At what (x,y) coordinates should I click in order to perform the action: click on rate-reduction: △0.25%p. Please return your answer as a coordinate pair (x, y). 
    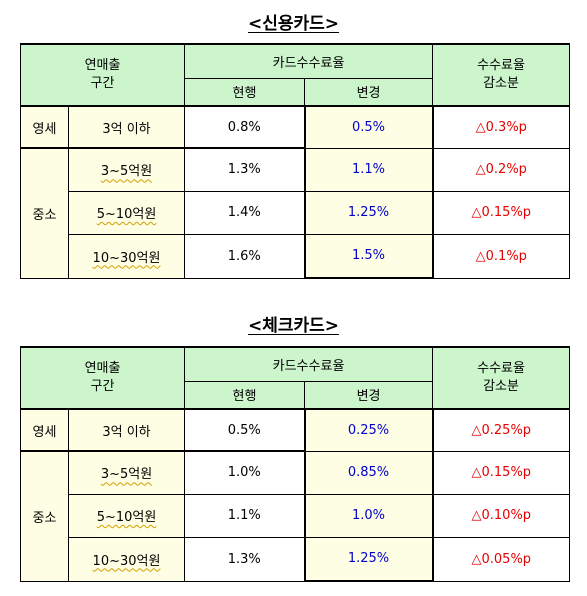
    Looking at the image, I should click on (501, 430).